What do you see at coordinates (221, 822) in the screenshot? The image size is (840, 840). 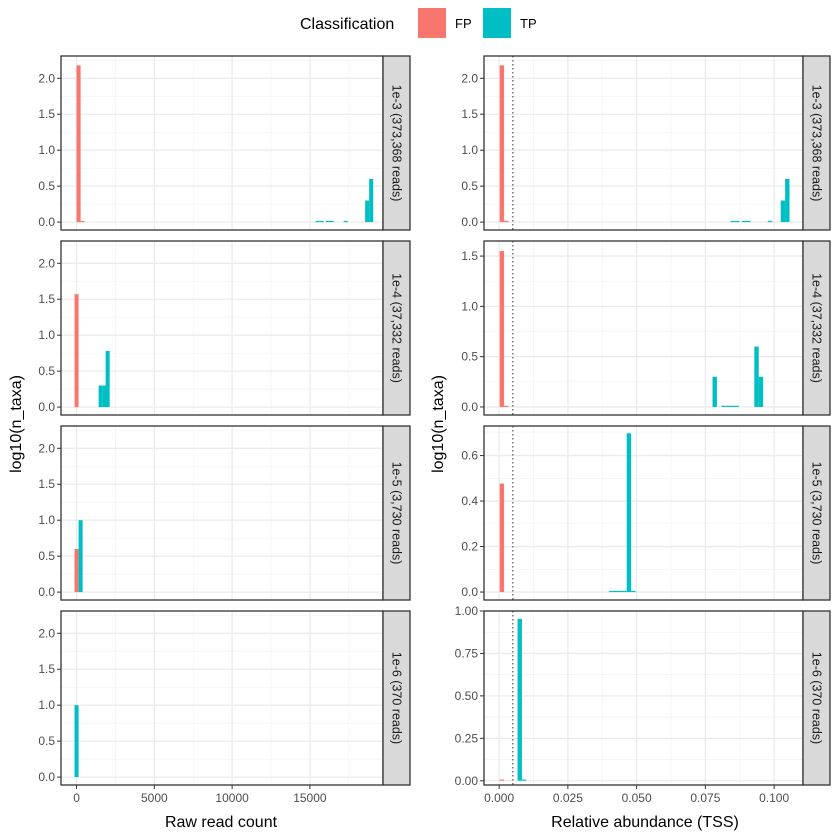 I see `left-x-axis-title: Raw read count` at bounding box center [221, 822].